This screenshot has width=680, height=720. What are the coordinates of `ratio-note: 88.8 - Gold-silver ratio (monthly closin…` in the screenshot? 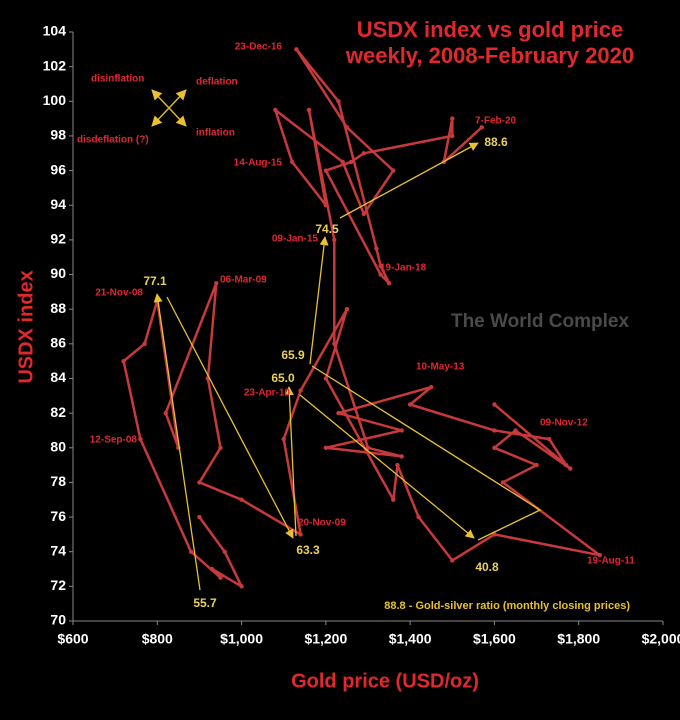 It's located at (507, 606).